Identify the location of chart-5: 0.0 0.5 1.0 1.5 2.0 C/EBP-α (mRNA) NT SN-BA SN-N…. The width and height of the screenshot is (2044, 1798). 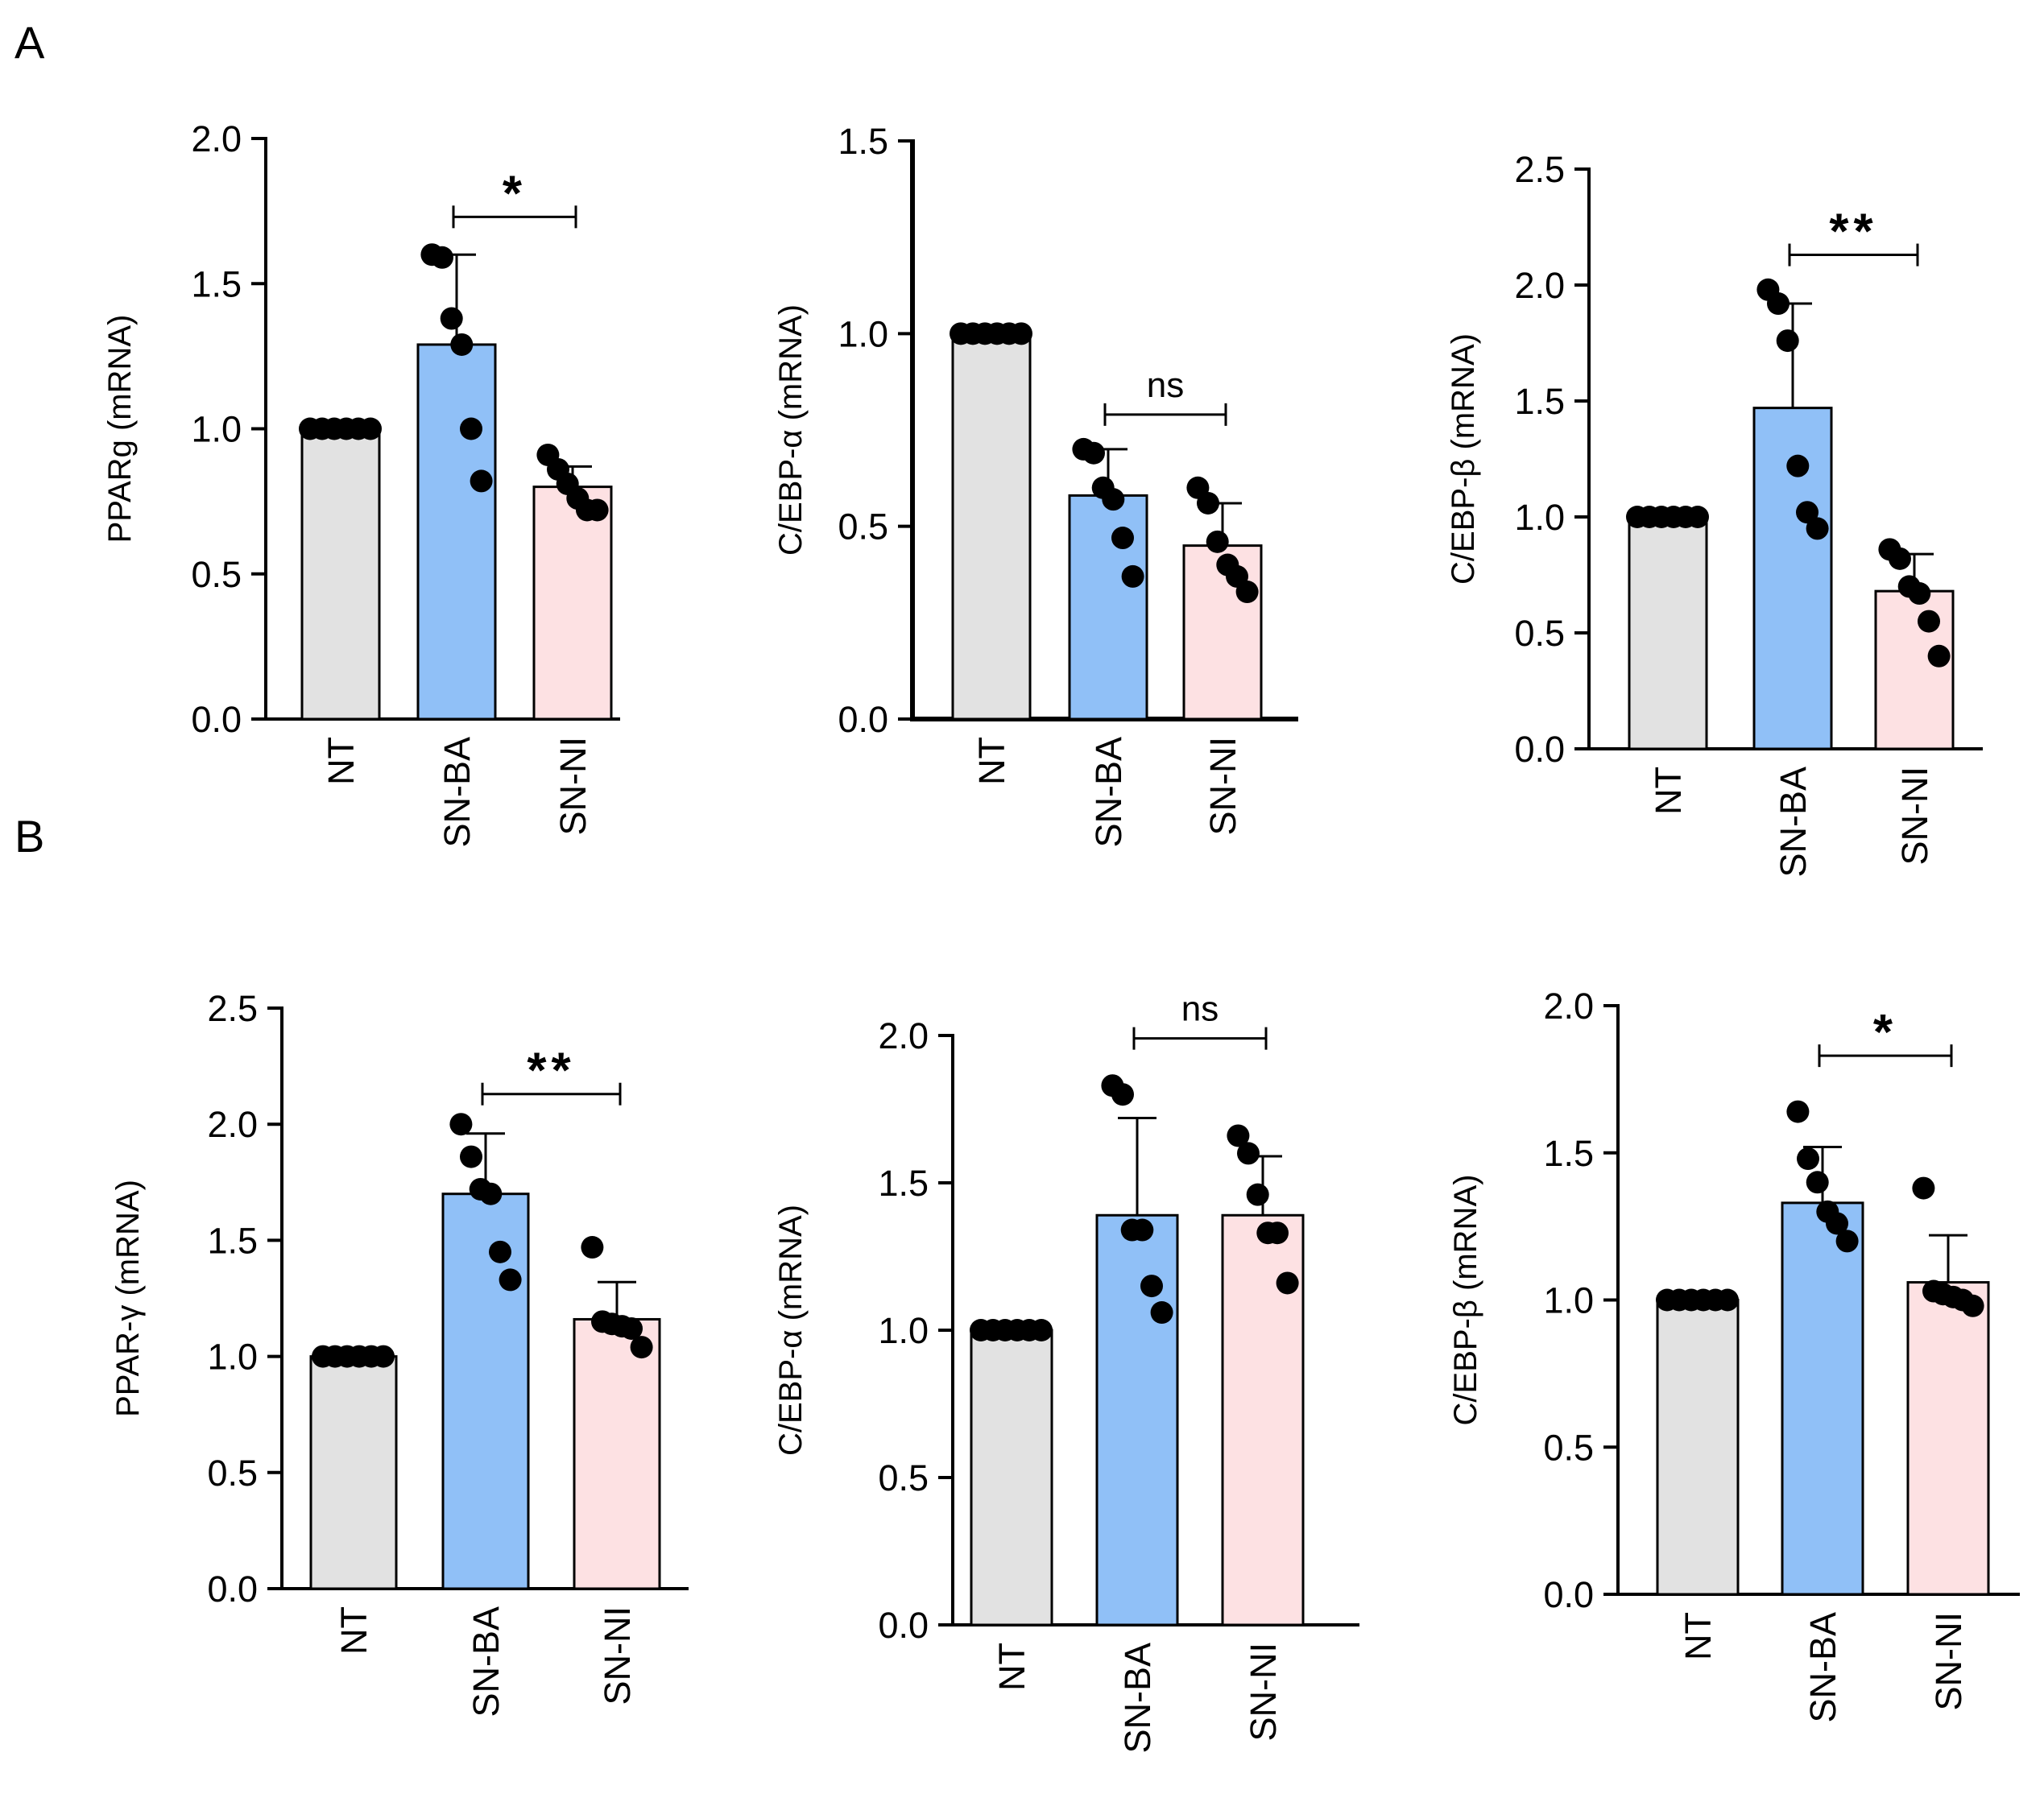
(1066, 1372).